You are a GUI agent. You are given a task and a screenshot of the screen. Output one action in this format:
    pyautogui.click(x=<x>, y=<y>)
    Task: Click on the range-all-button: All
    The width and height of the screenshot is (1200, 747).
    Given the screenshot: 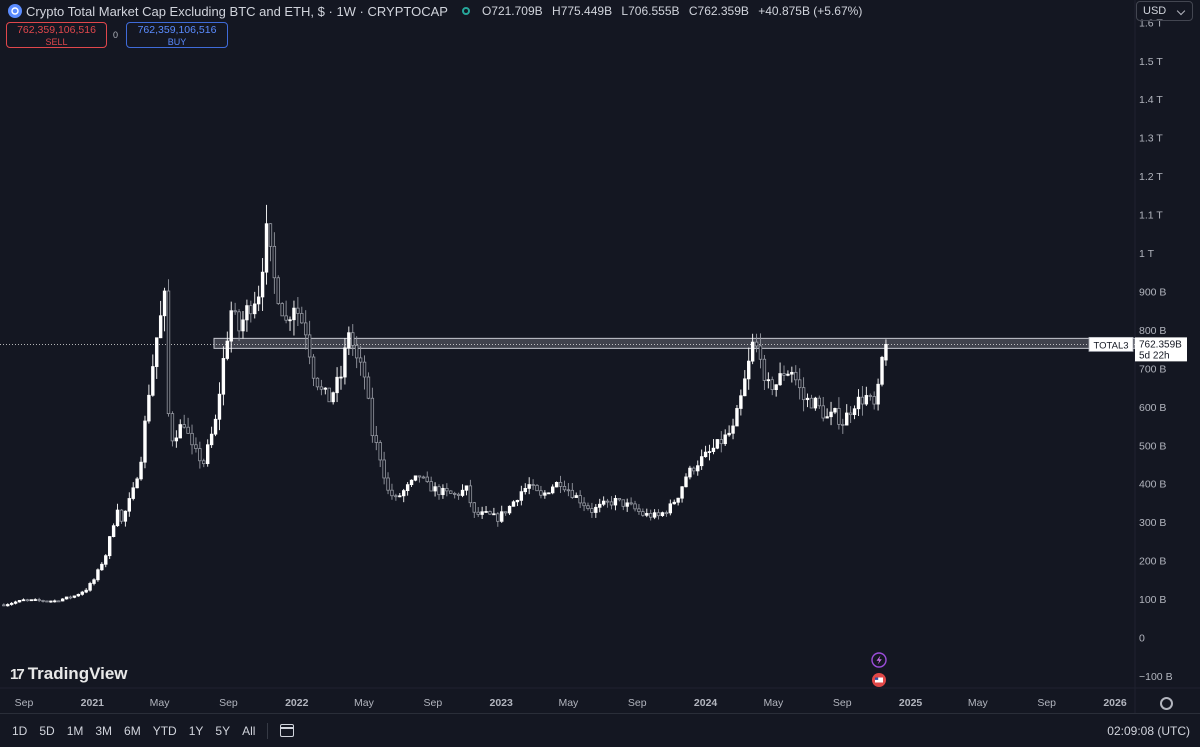 What is the action you would take?
    pyautogui.click(x=249, y=730)
    